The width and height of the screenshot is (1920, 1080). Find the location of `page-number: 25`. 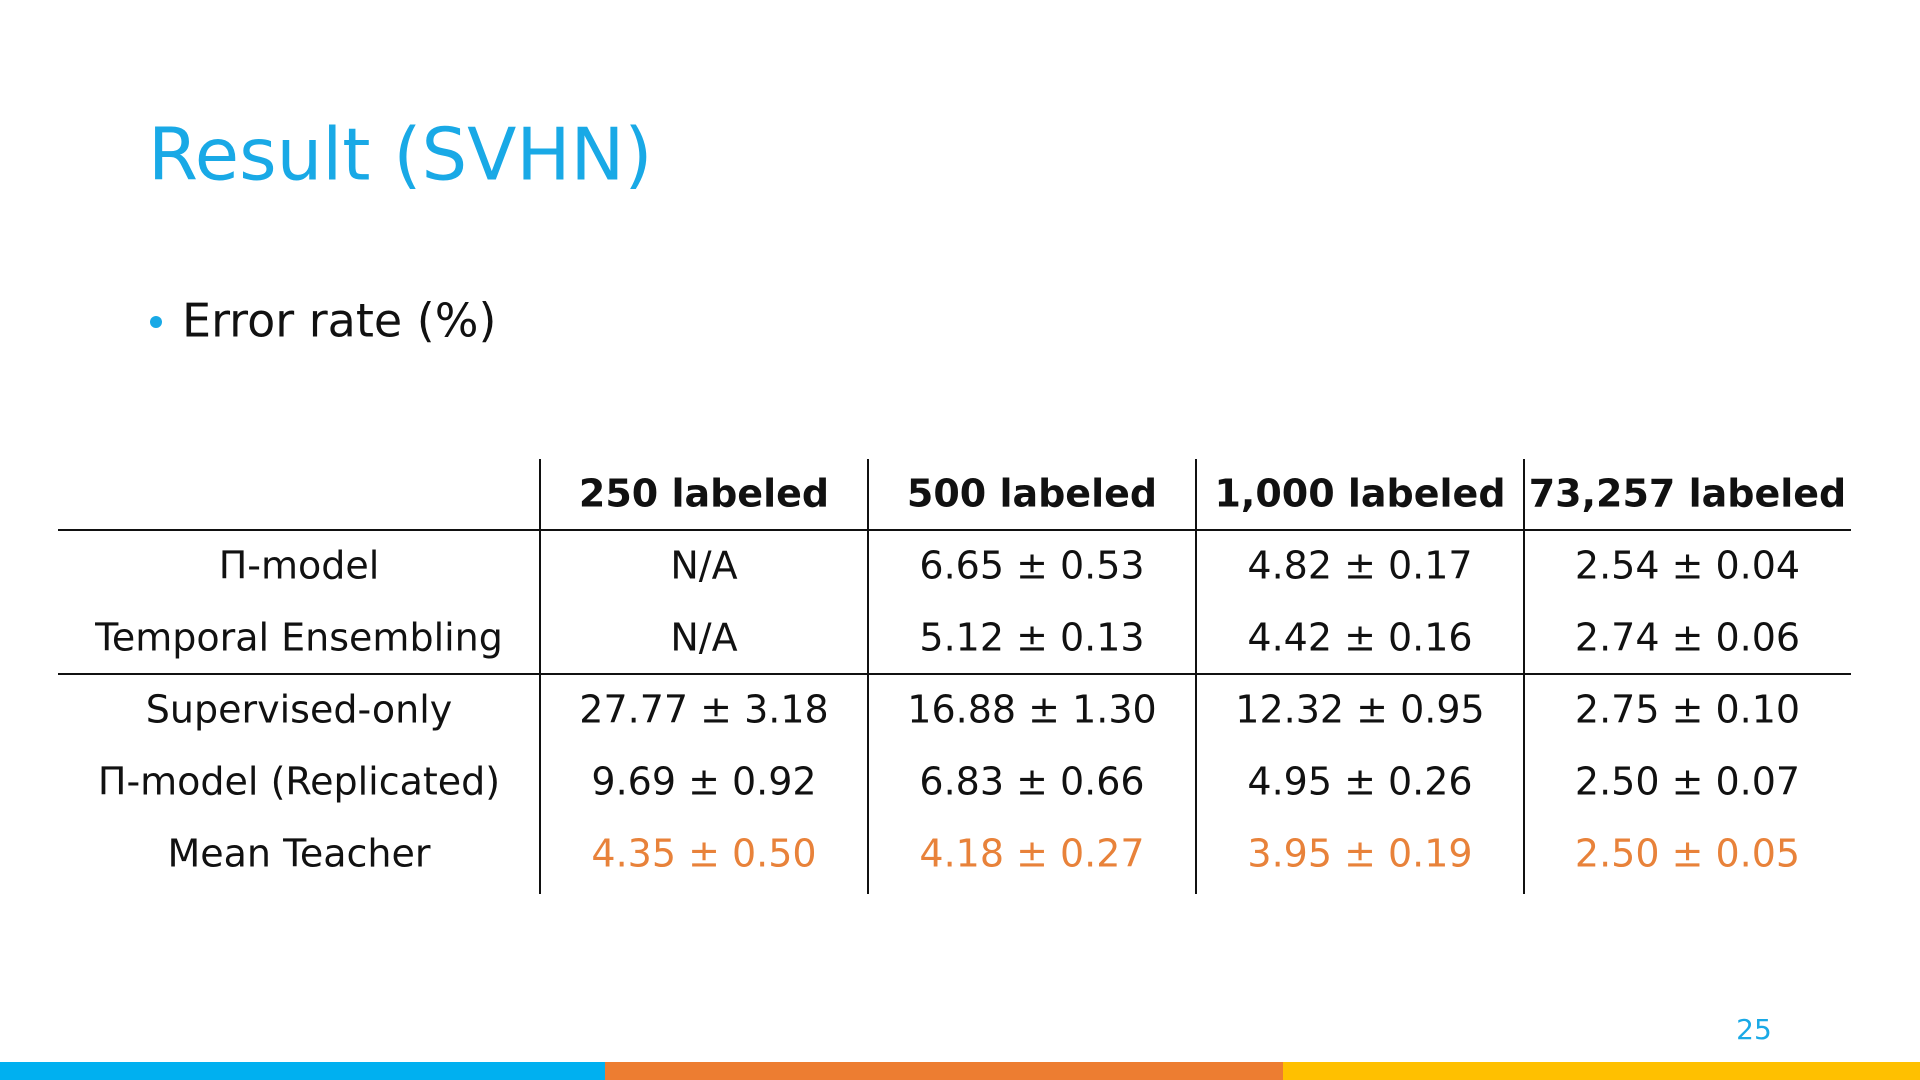

page-number: 25 is located at coordinates (1754, 1029).